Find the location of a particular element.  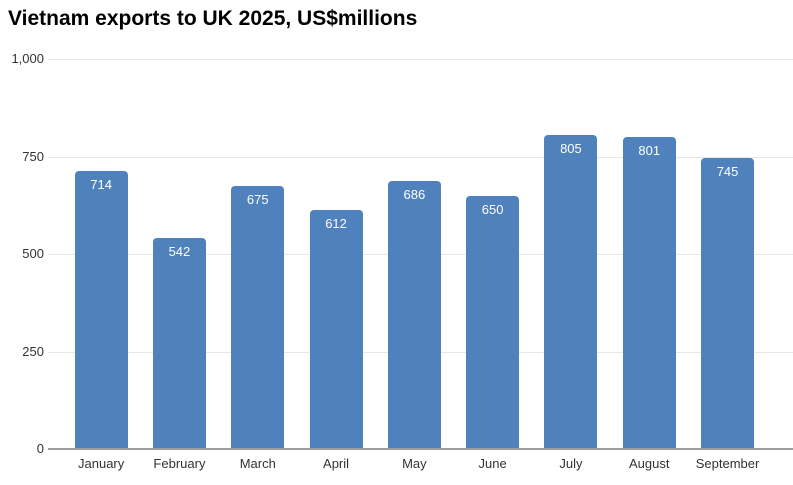

y-axis-tick-label: 0 is located at coordinates (40, 448).